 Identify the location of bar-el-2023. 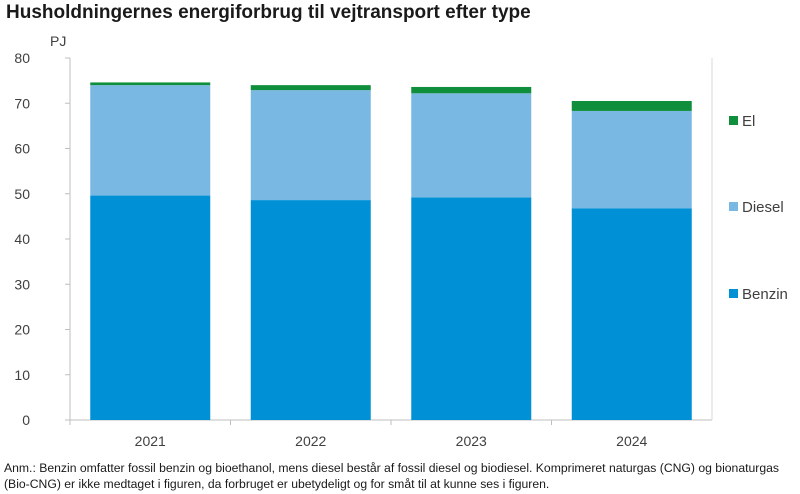
(471, 90).